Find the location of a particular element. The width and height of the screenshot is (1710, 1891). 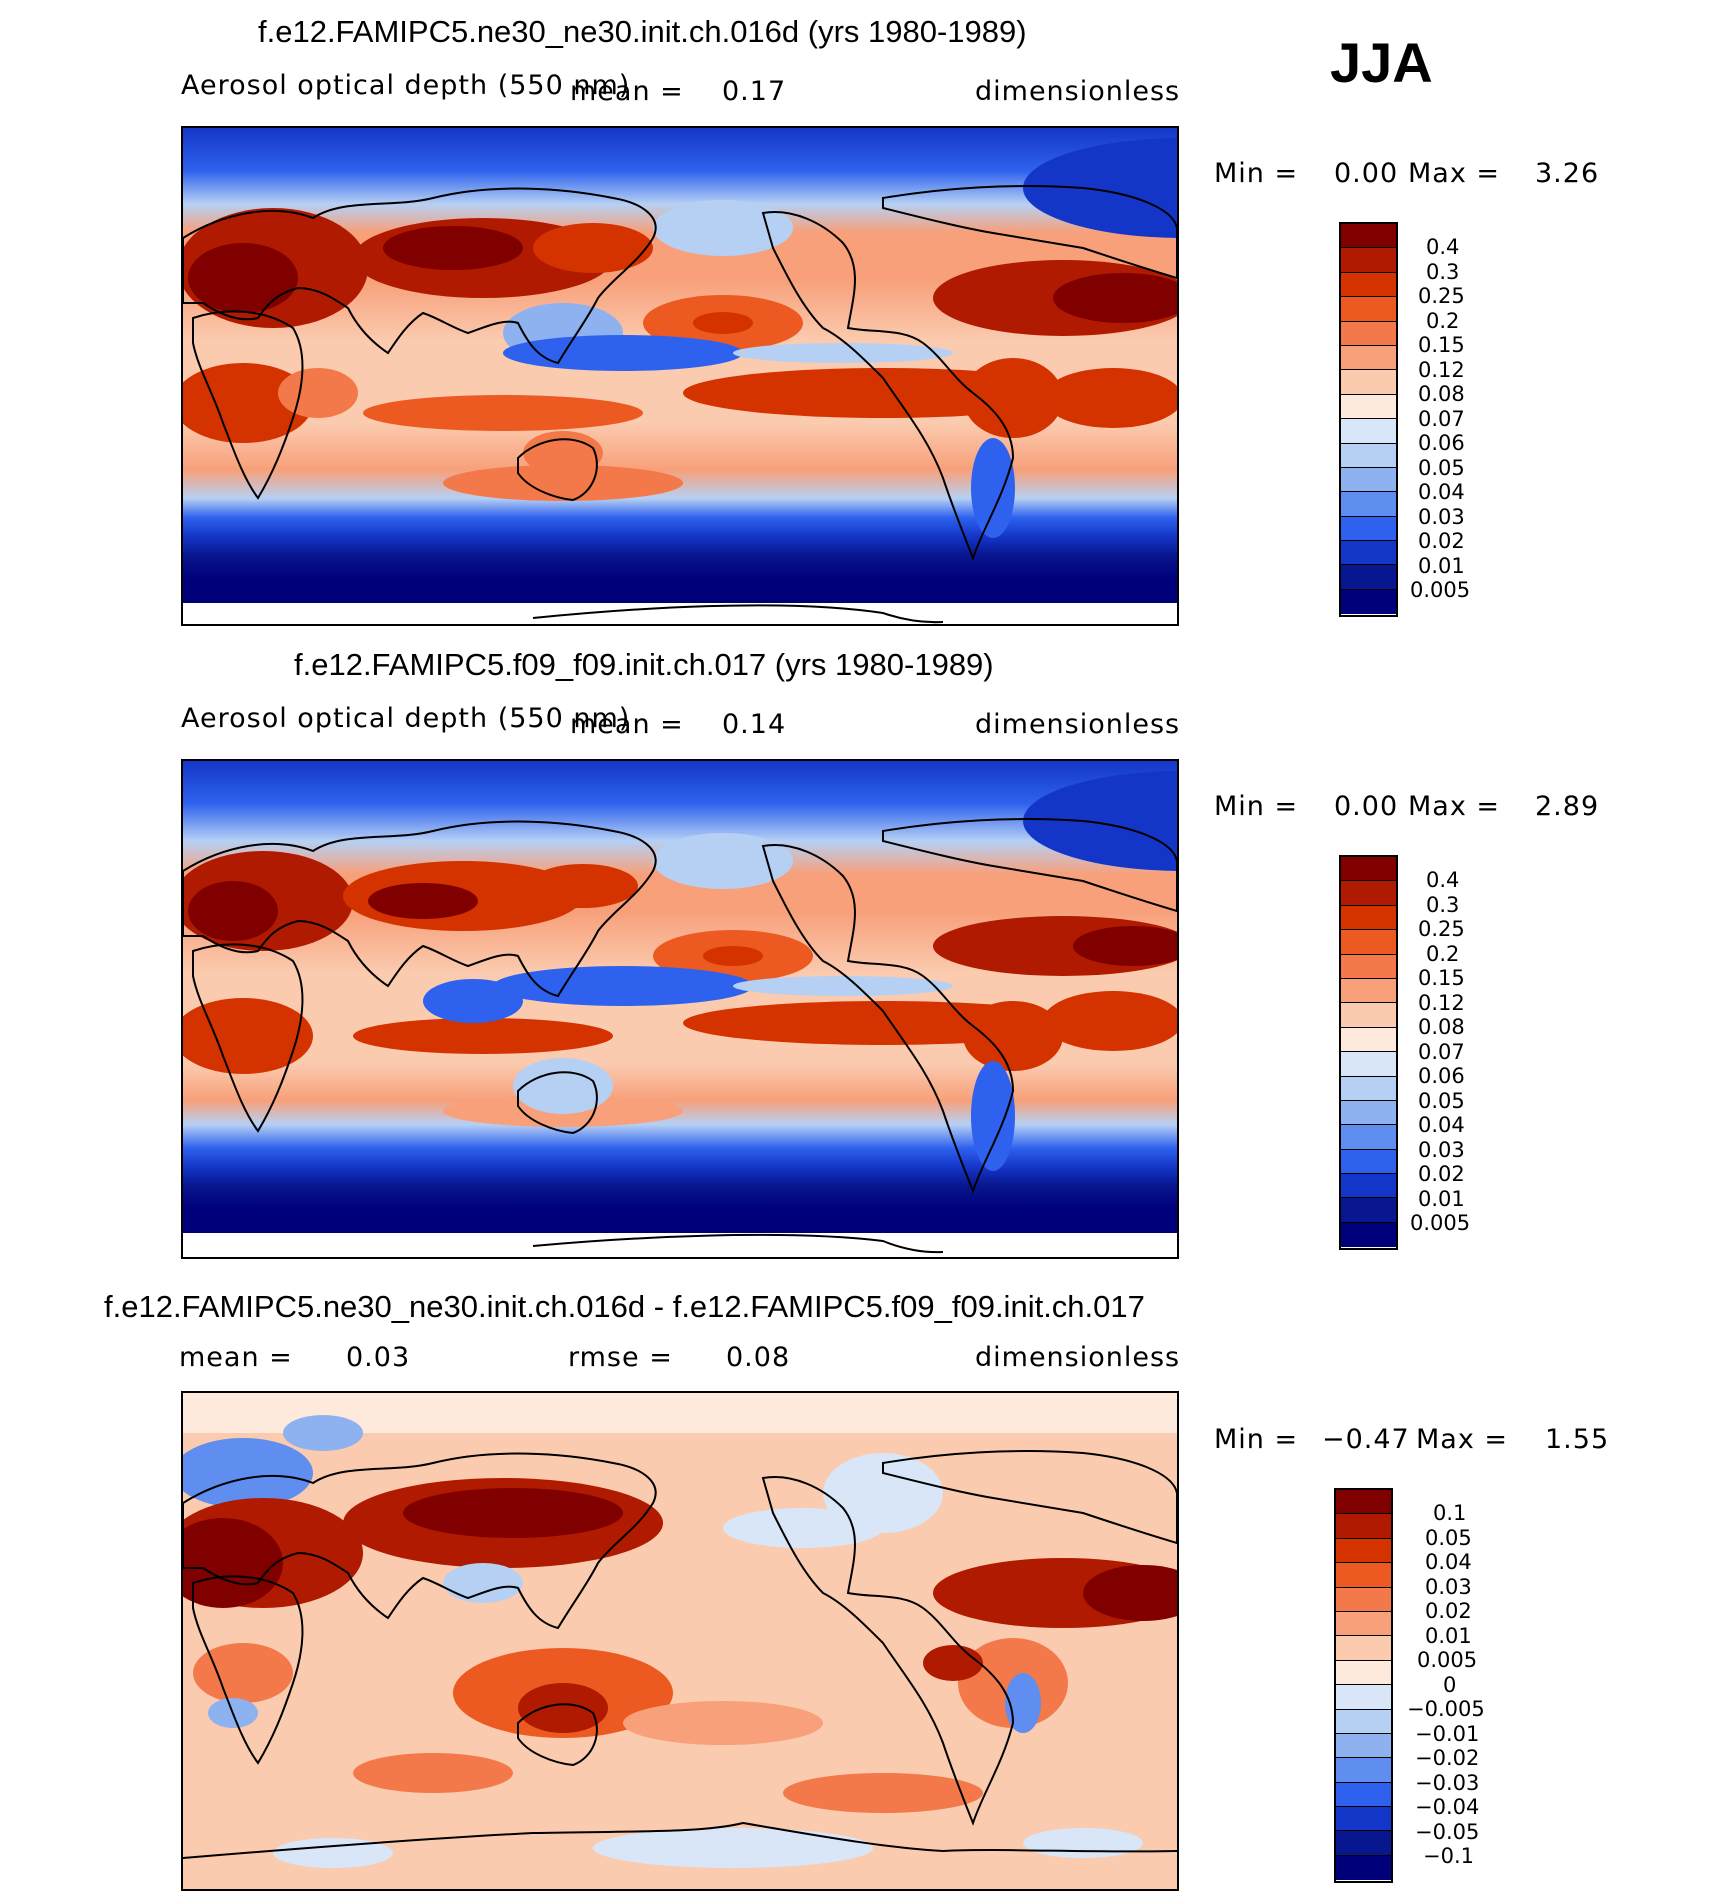

panel-1-variable: Aerosol optical depth (550 nm) is located at coordinates (406, 85).